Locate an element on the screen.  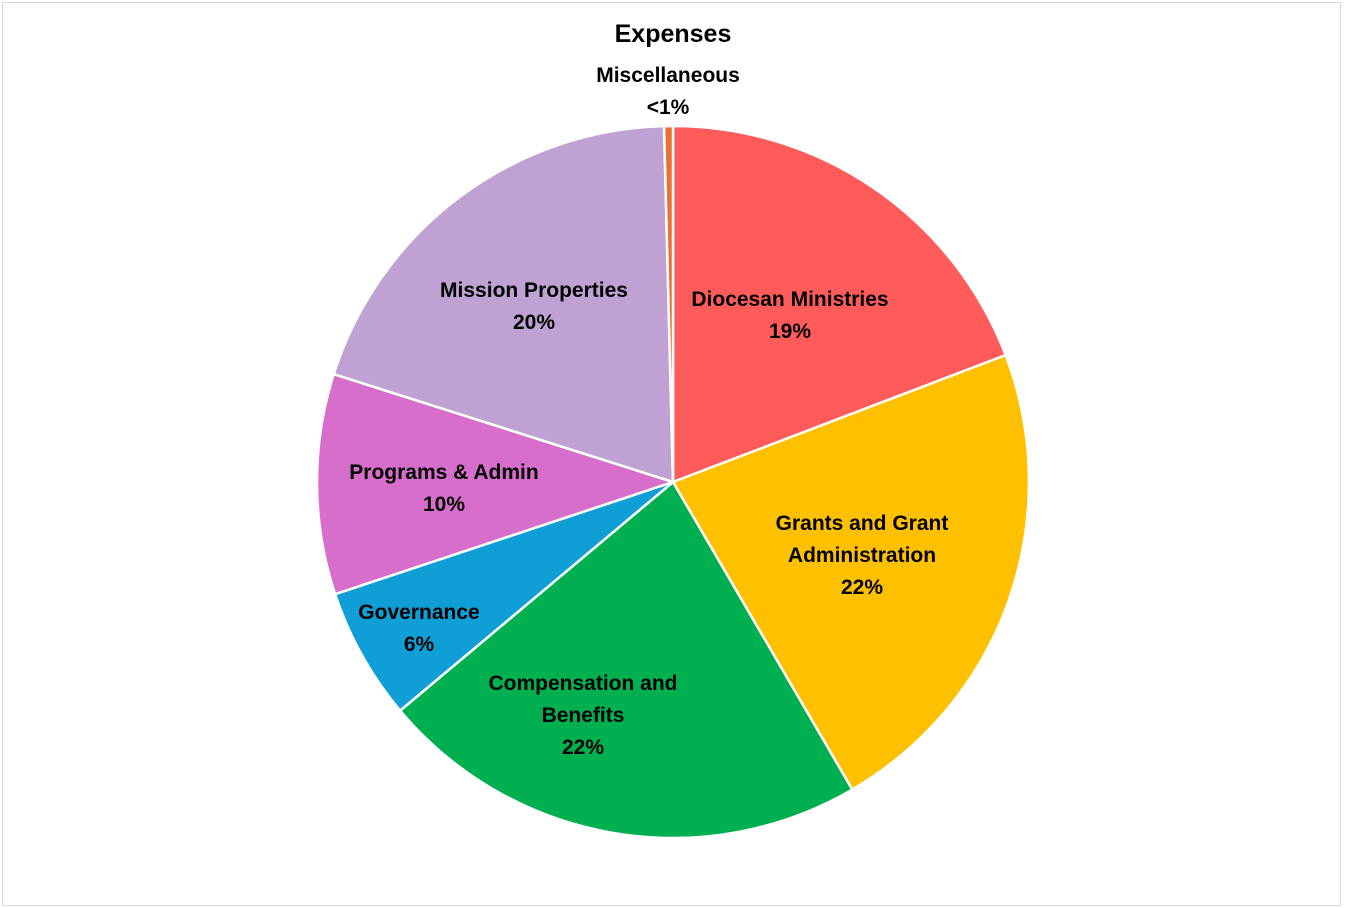
slice-percent: <1% is located at coordinates (668, 107).